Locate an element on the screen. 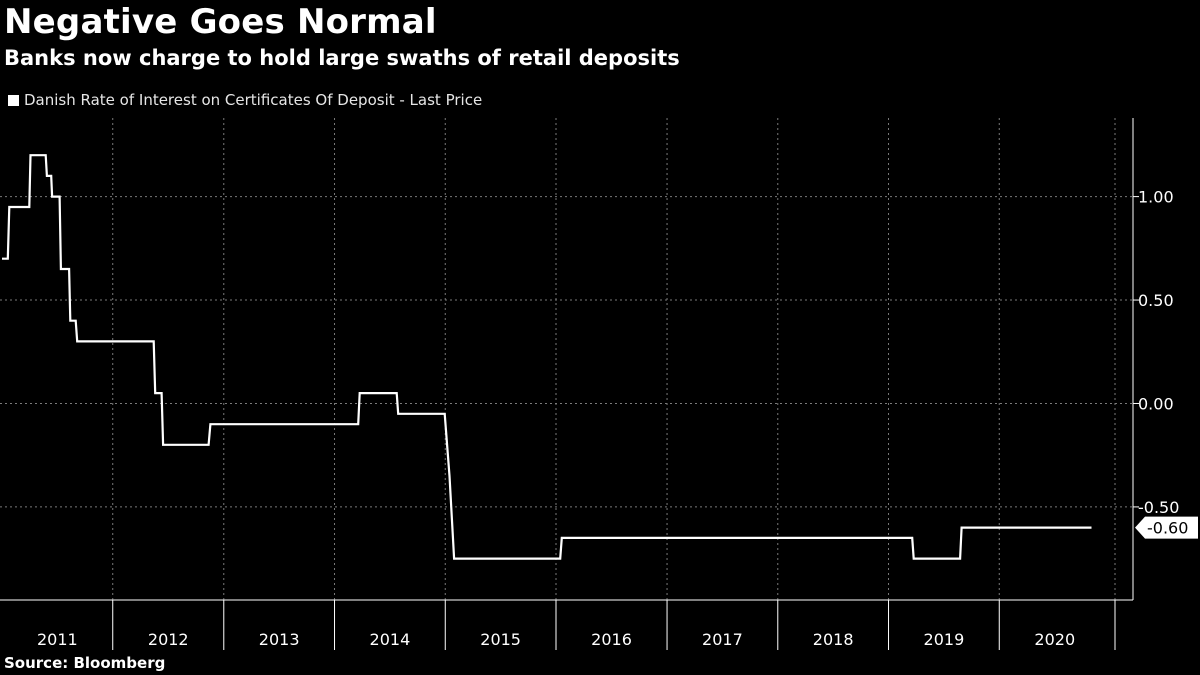  chart-title: Negative Goes Normal is located at coordinates (220, 22).